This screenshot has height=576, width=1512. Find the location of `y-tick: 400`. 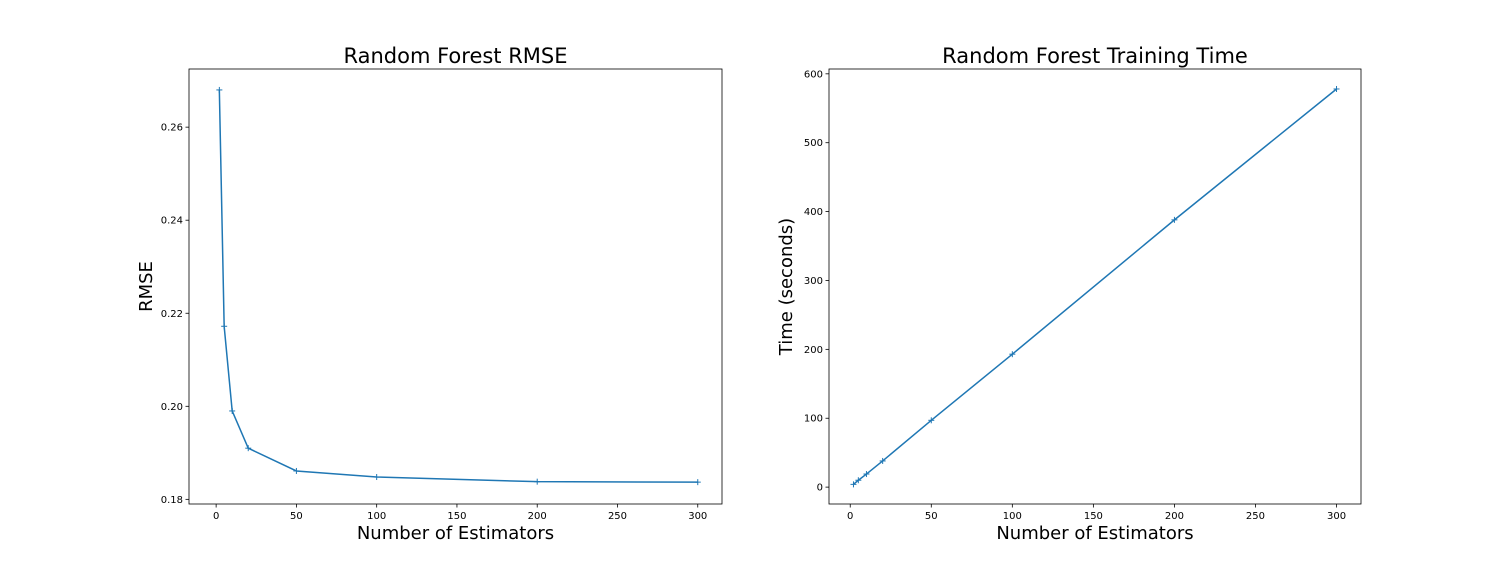

y-tick: 400 is located at coordinates (816, 212).